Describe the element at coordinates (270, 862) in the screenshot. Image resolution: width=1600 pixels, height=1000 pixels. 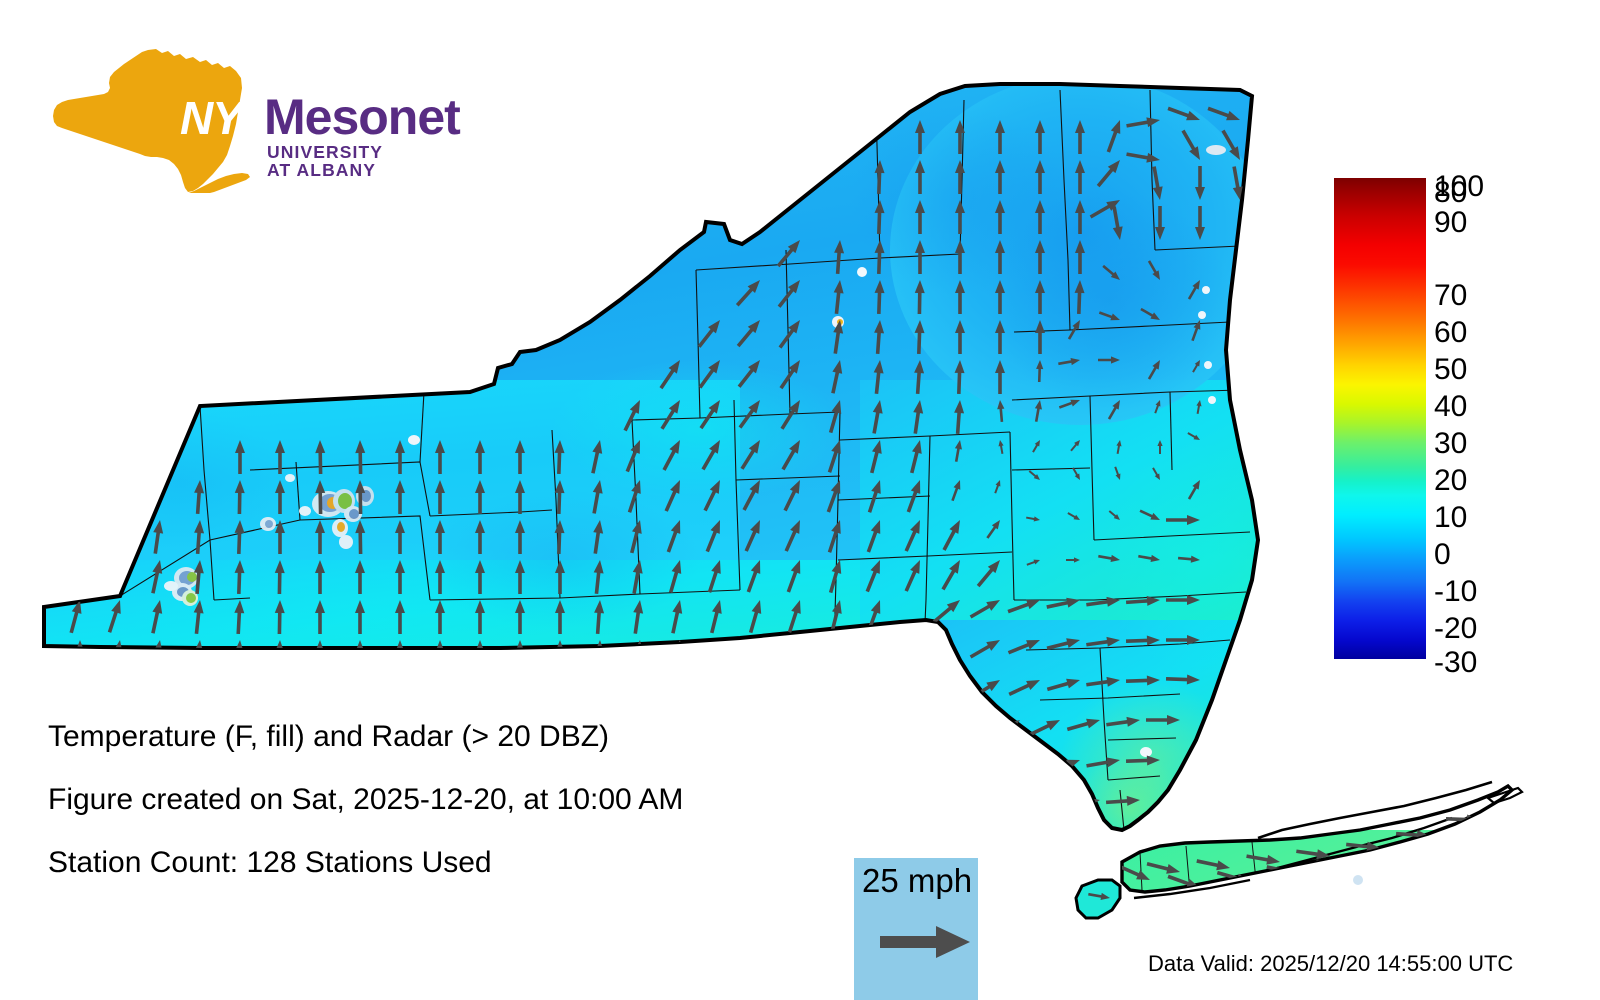
I see `caption-station-count: Station Count: 128 Stations Used` at that location.